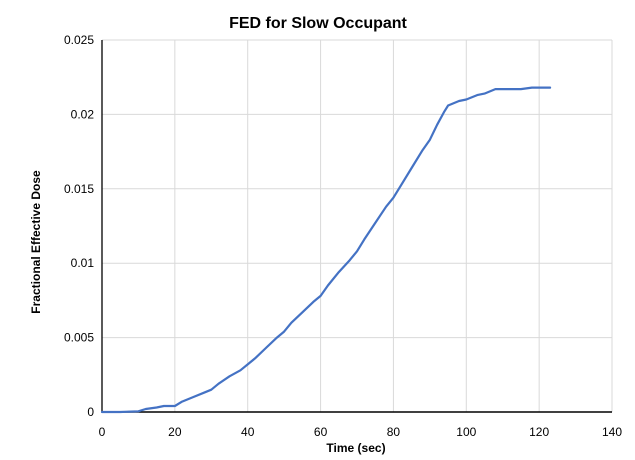  Describe the element at coordinates (79, 189) in the screenshot. I see `y-tick-label: 0.015` at that location.